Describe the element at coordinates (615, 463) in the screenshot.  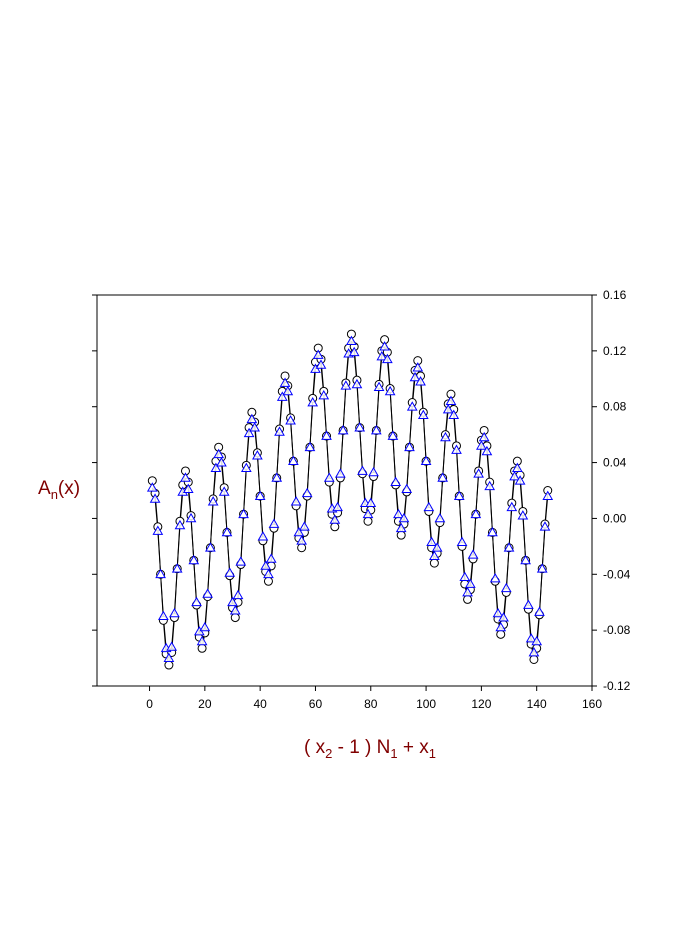
I see `y-tick-label: 0.04` at that location.